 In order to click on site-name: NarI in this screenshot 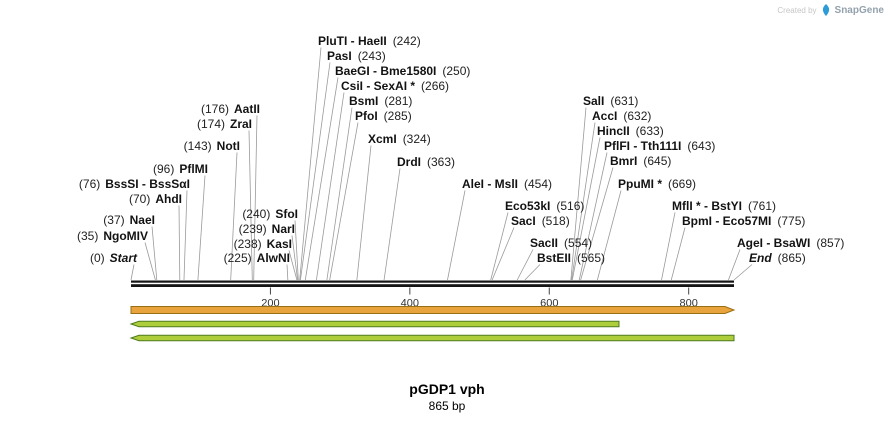, I will do `click(283, 229)`.